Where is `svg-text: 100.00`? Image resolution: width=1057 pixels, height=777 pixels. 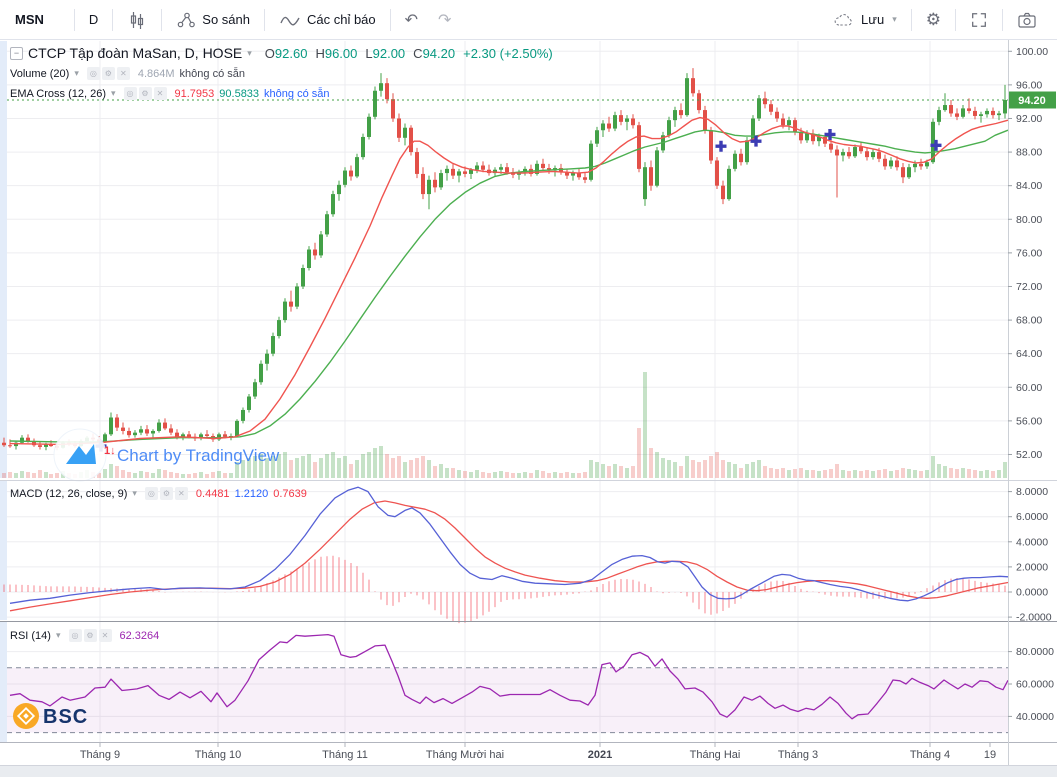 svg-text: 100.00 is located at coordinates (1032, 52).